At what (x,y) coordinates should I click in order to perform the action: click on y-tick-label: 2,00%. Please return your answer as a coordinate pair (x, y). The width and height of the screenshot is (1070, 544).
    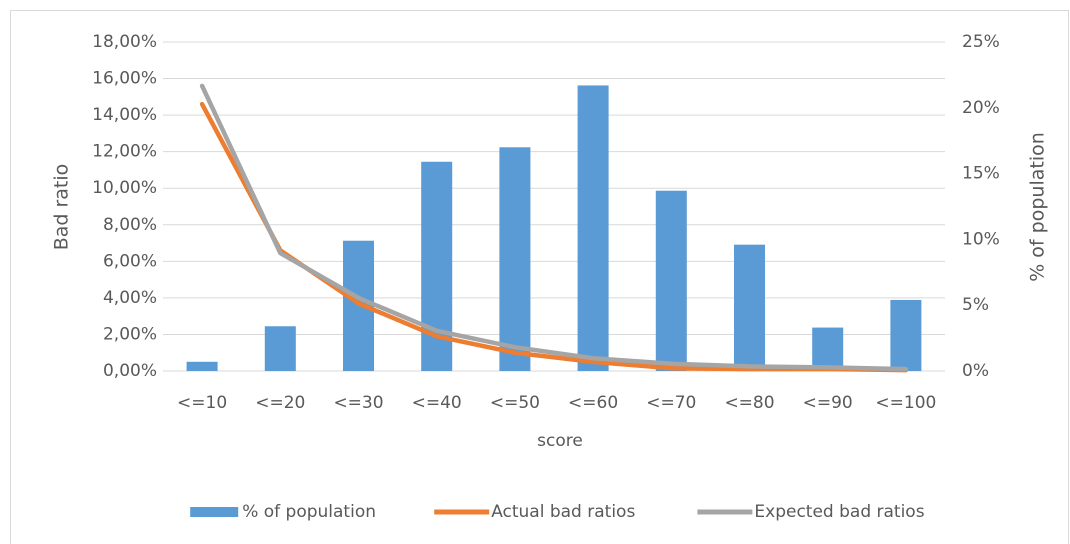
    Looking at the image, I should click on (130, 334).